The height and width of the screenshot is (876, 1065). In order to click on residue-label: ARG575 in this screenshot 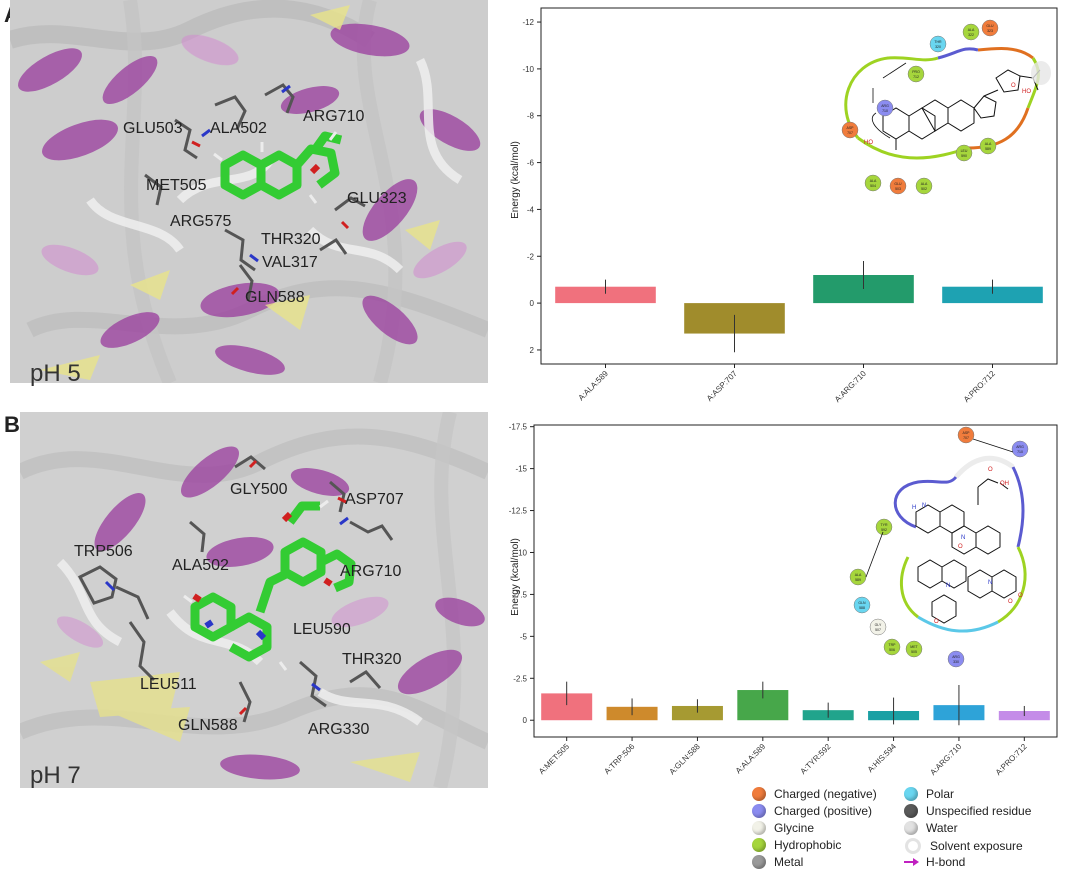, I will do `click(200, 221)`.